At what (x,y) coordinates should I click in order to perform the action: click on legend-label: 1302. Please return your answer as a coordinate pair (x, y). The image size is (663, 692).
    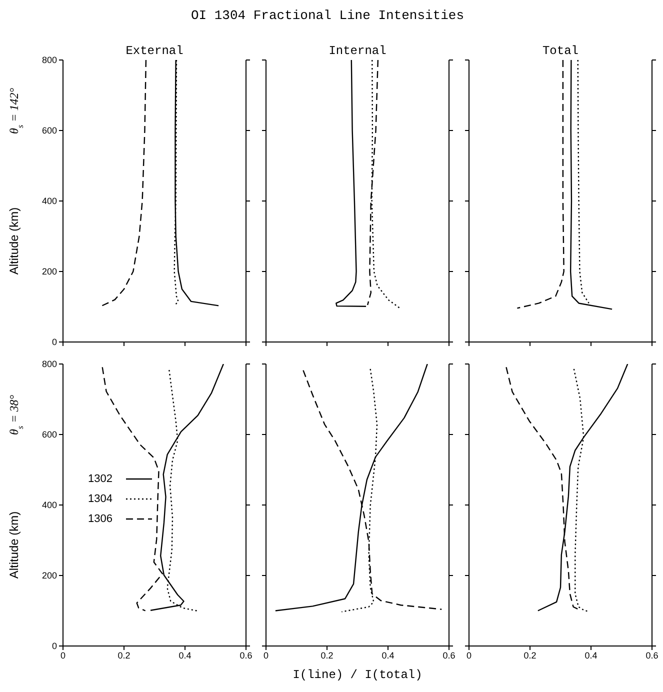
    Looking at the image, I should click on (101, 479).